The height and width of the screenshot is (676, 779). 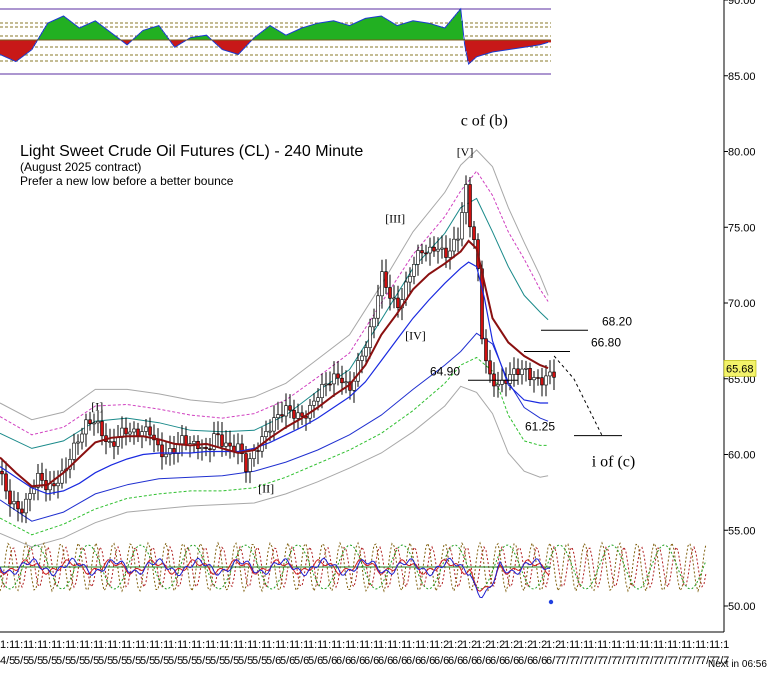 What do you see at coordinates (273, 661) in the screenshot?
I see `time-tick-month: 5/6` at bounding box center [273, 661].